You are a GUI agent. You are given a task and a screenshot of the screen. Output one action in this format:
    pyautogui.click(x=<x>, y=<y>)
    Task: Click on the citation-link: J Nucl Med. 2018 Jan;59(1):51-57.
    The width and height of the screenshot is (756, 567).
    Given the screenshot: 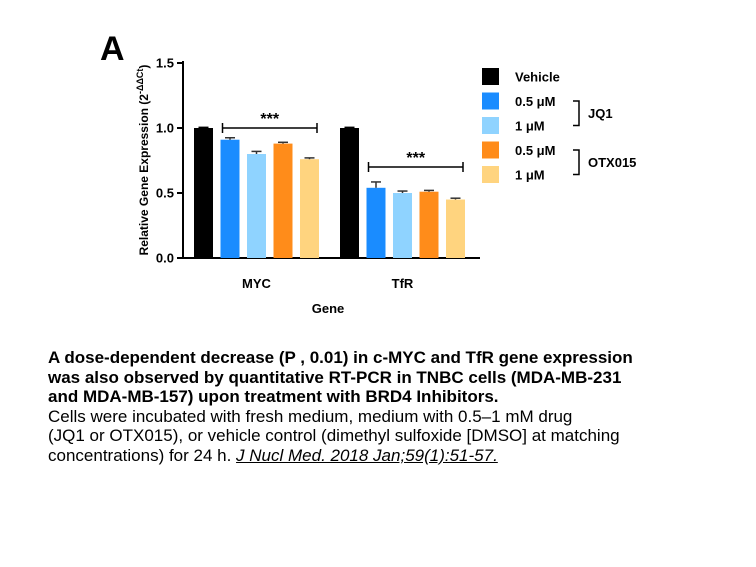 What is the action you would take?
    pyautogui.click(x=367, y=455)
    